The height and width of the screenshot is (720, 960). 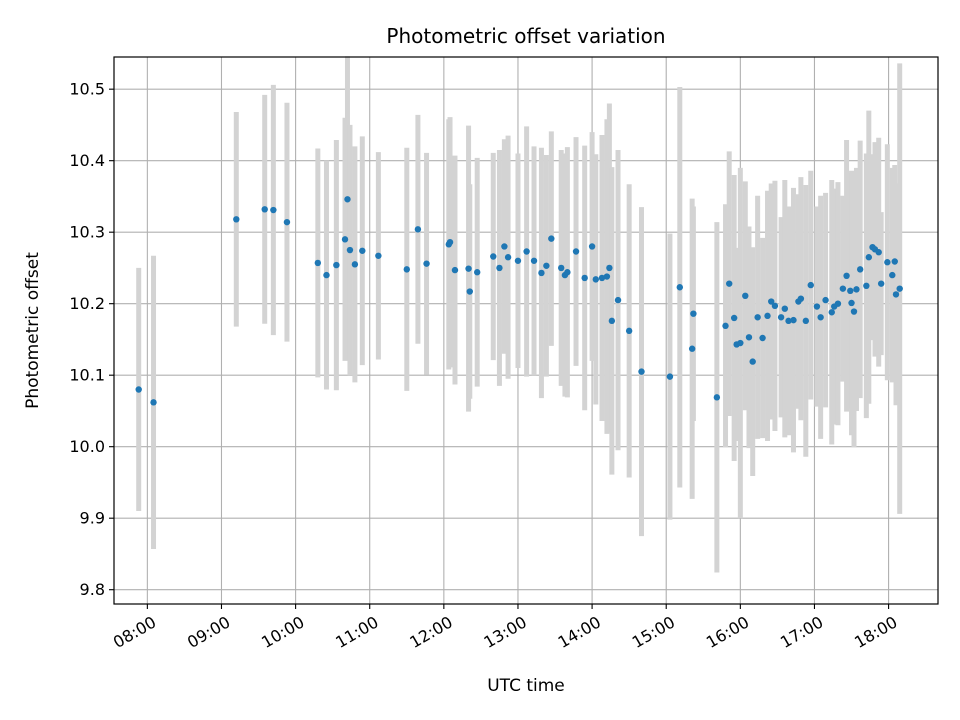 I want to click on y-tick-label: 10.1, so click(x=87, y=375).